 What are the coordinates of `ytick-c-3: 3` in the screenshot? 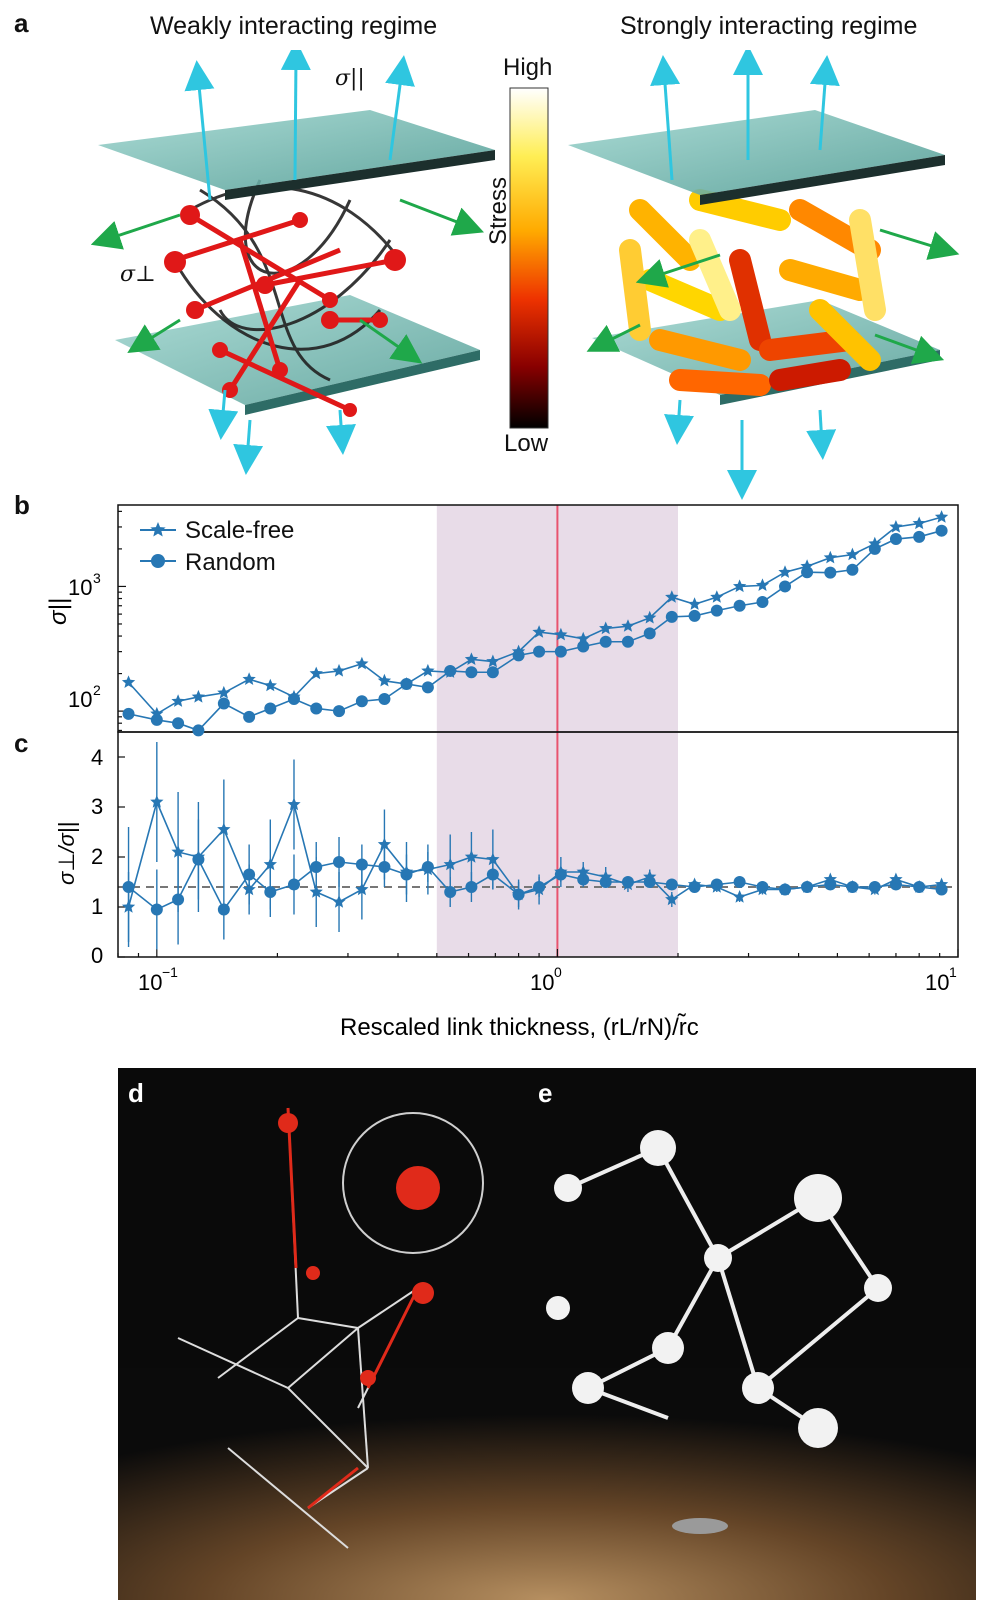 It's located at (97, 806).